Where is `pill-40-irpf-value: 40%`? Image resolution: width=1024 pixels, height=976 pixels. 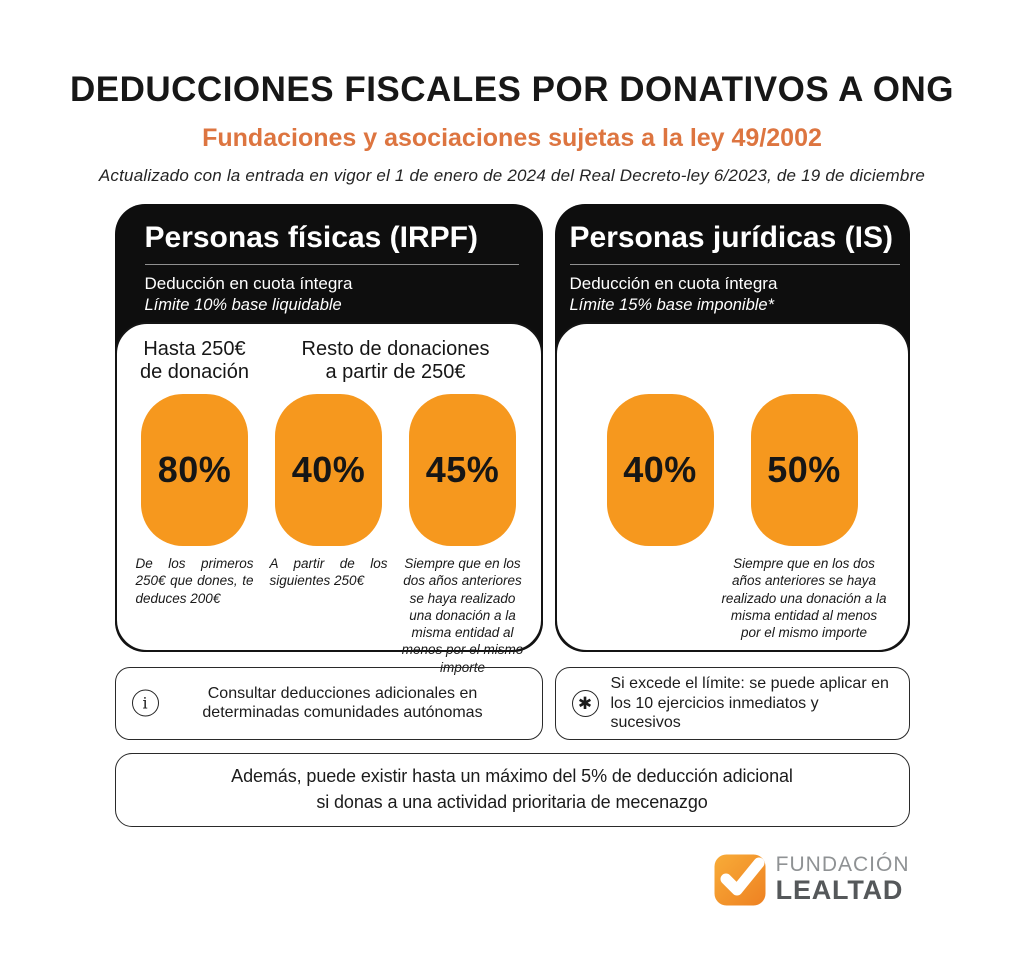 pill-40-irpf-value: 40% is located at coordinates (328, 469).